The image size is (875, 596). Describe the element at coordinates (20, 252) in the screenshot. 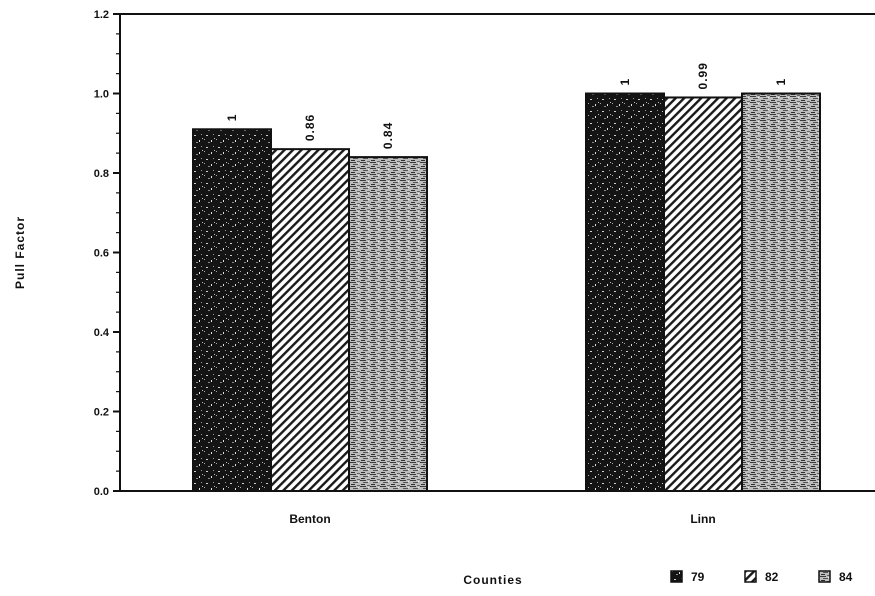

I see `y-axis-title: Pull Factor` at that location.